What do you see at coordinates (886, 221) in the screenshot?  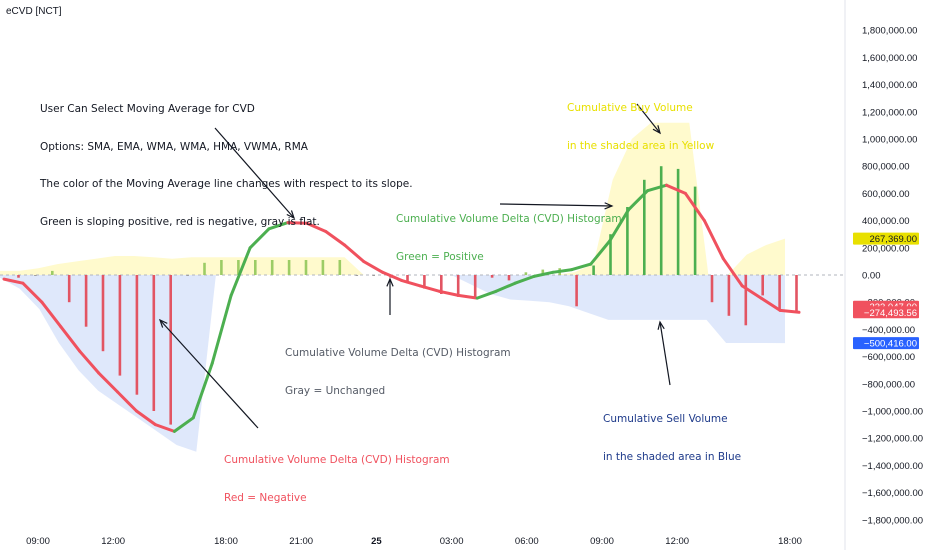 I see `y-tick-label: 400,000.00` at bounding box center [886, 221].